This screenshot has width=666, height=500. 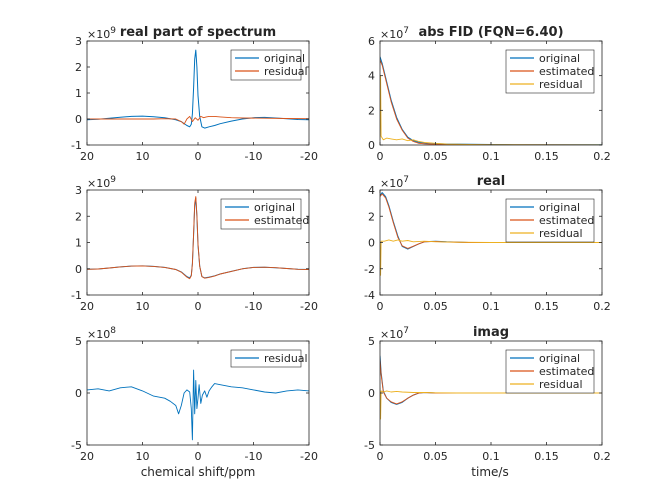 I want to click on series-line-estimated, so click(x=198, y=238).